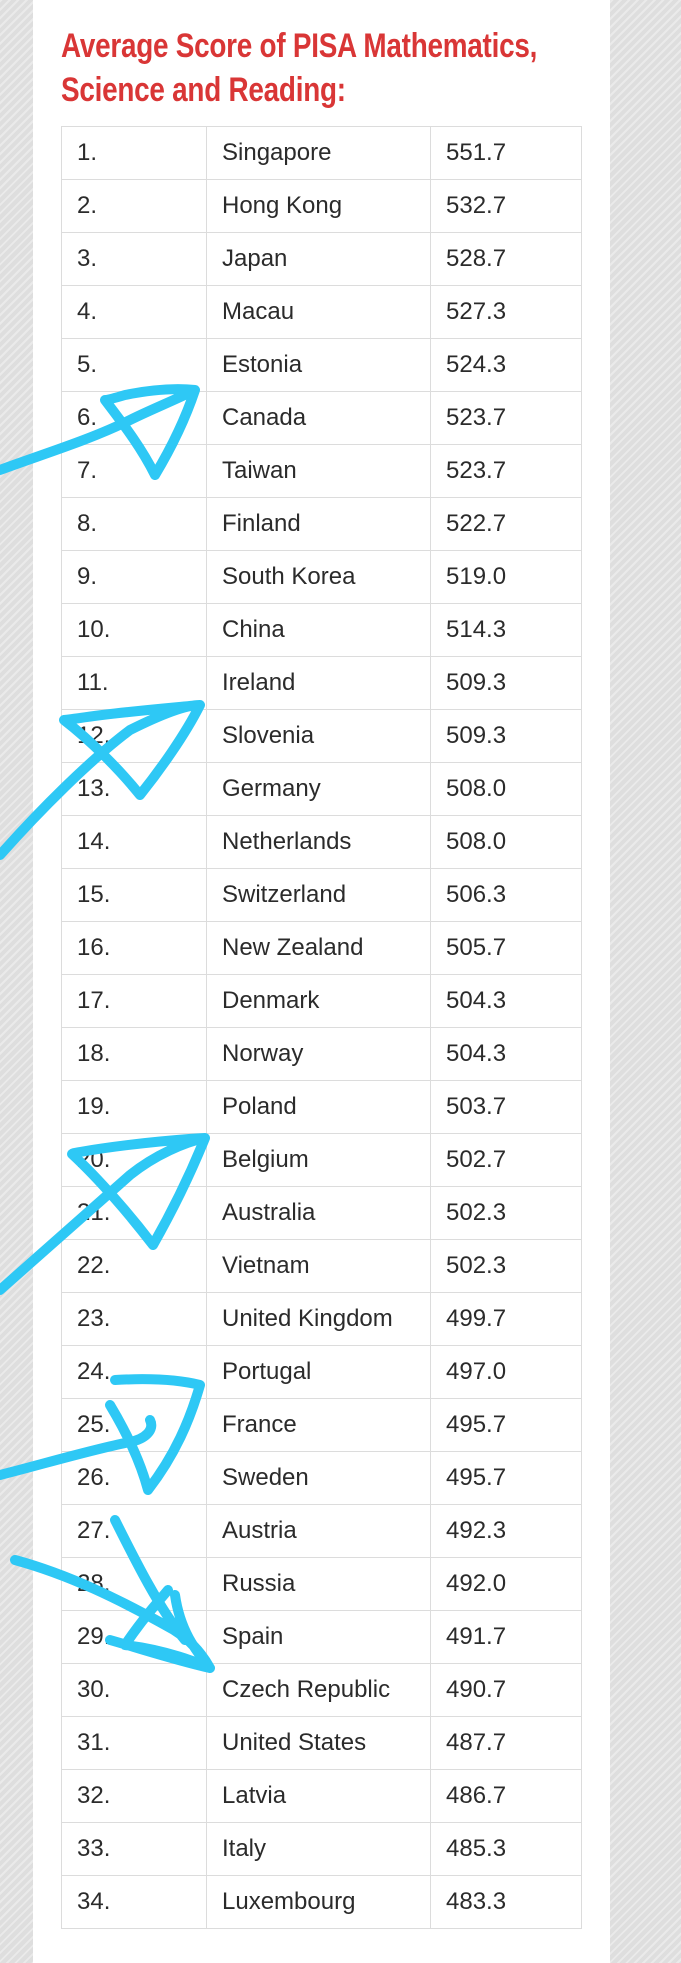  I want to click on table-row: 28. Russia 492.0, so click(321, 1584).